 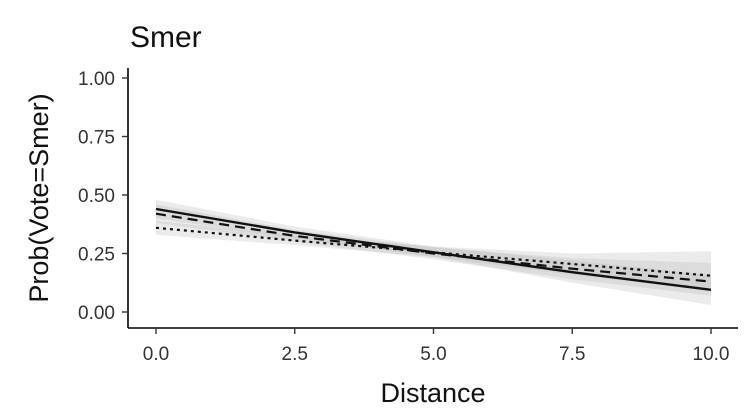 What do you see at coordinates (96, 138) in the screenshot?
I see `y-tick-label: 0.75` at bounding box center [96, 138].